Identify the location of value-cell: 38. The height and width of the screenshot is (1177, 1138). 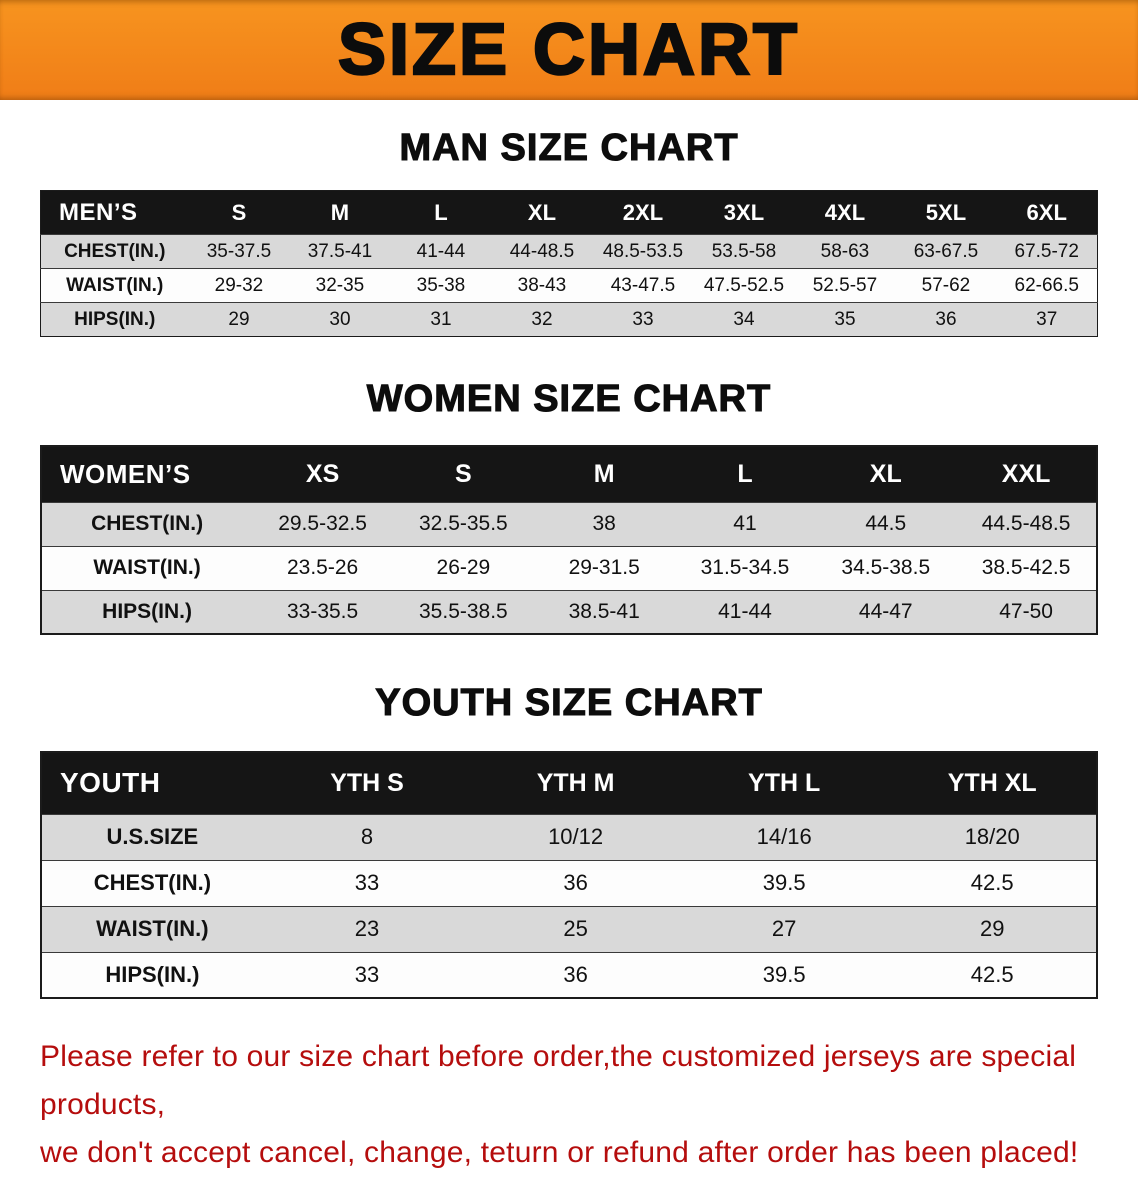
(604, 523).